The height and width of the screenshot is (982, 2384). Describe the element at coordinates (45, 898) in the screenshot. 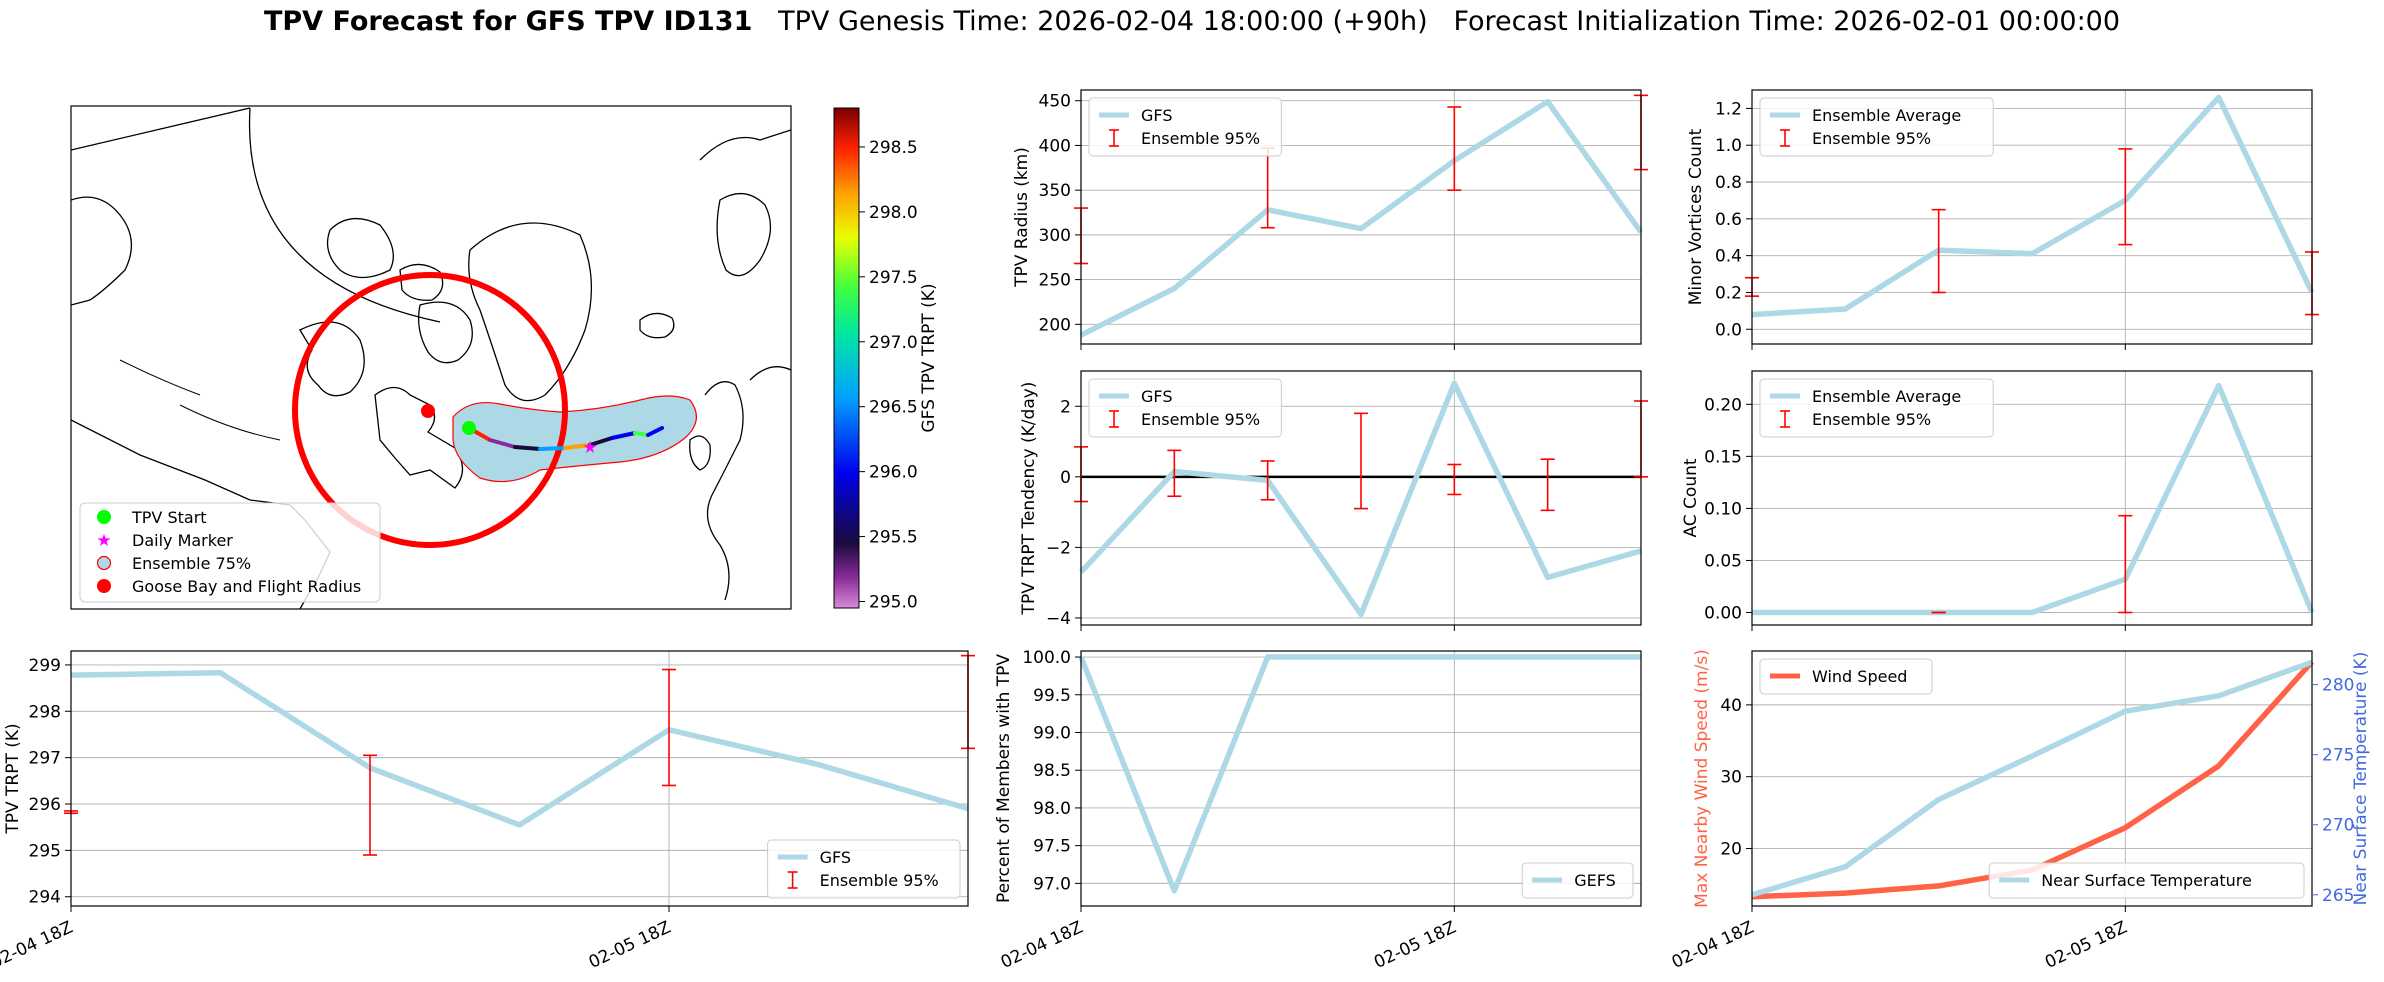

I see `y-tick-label: 294` at that location.